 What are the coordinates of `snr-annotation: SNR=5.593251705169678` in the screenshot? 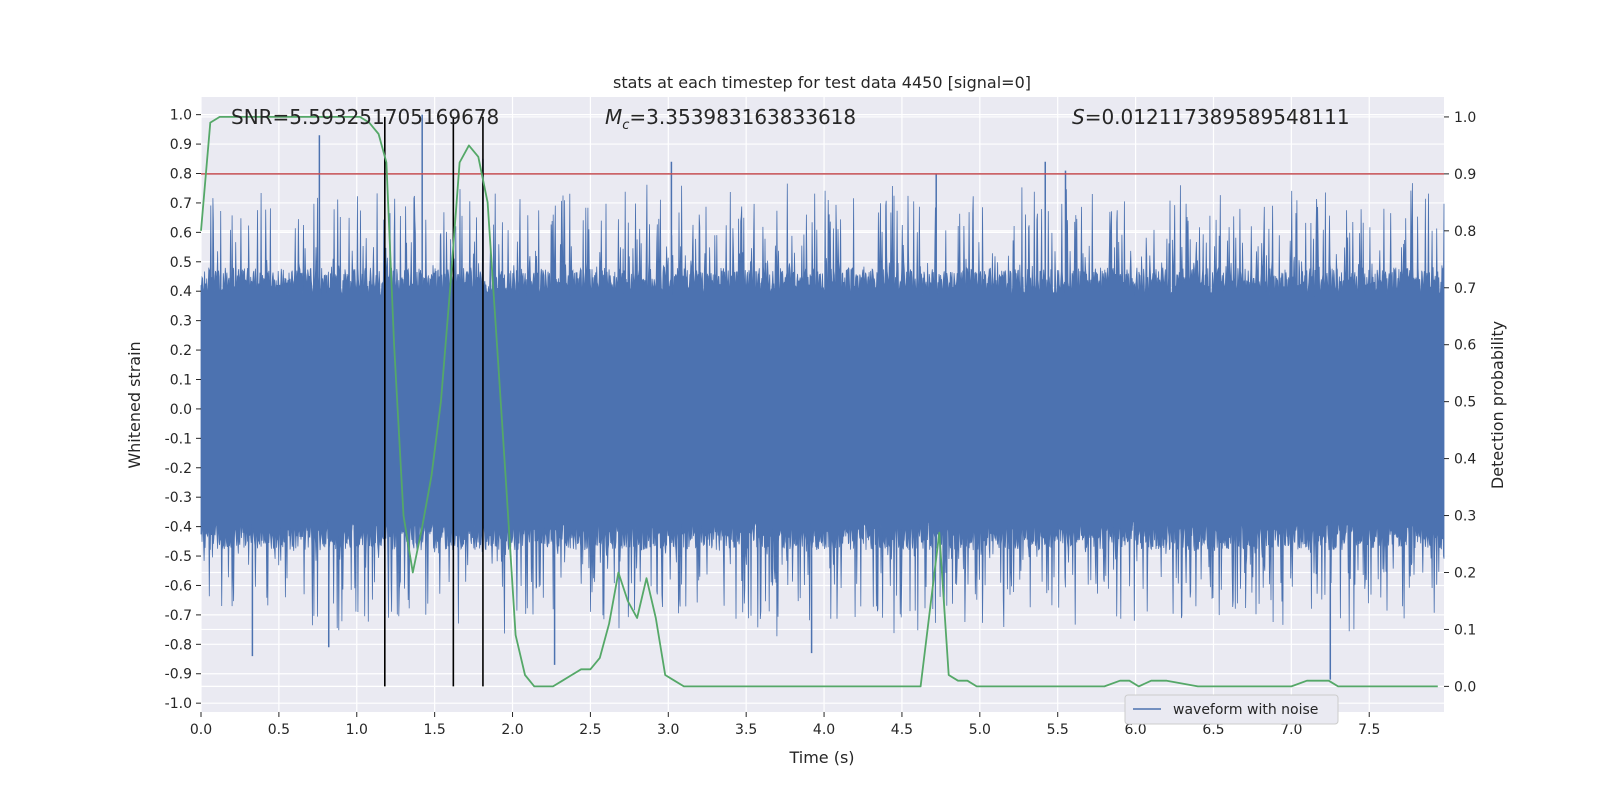 It's located at (365, 117).